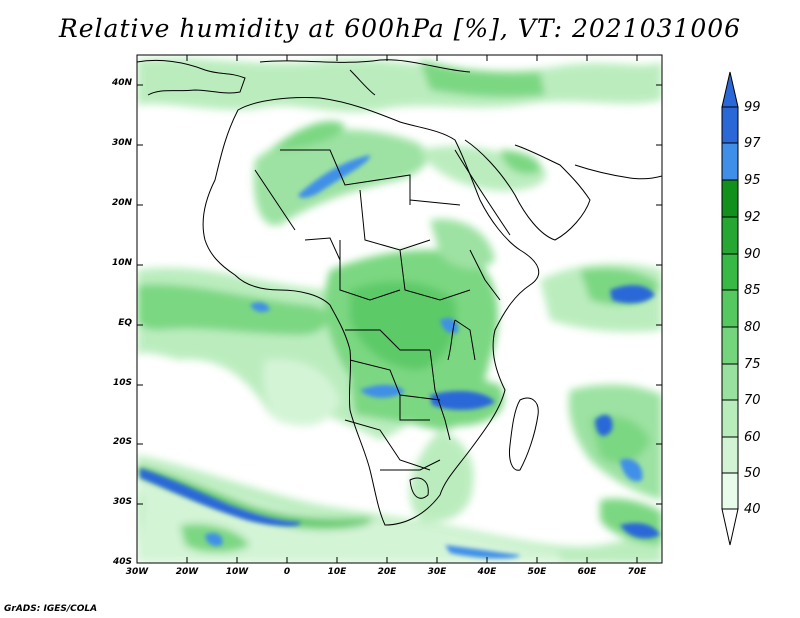 This screenshot has height=618, width=800. I want to click on lat-tick-label: 10S, so click(122, 383).